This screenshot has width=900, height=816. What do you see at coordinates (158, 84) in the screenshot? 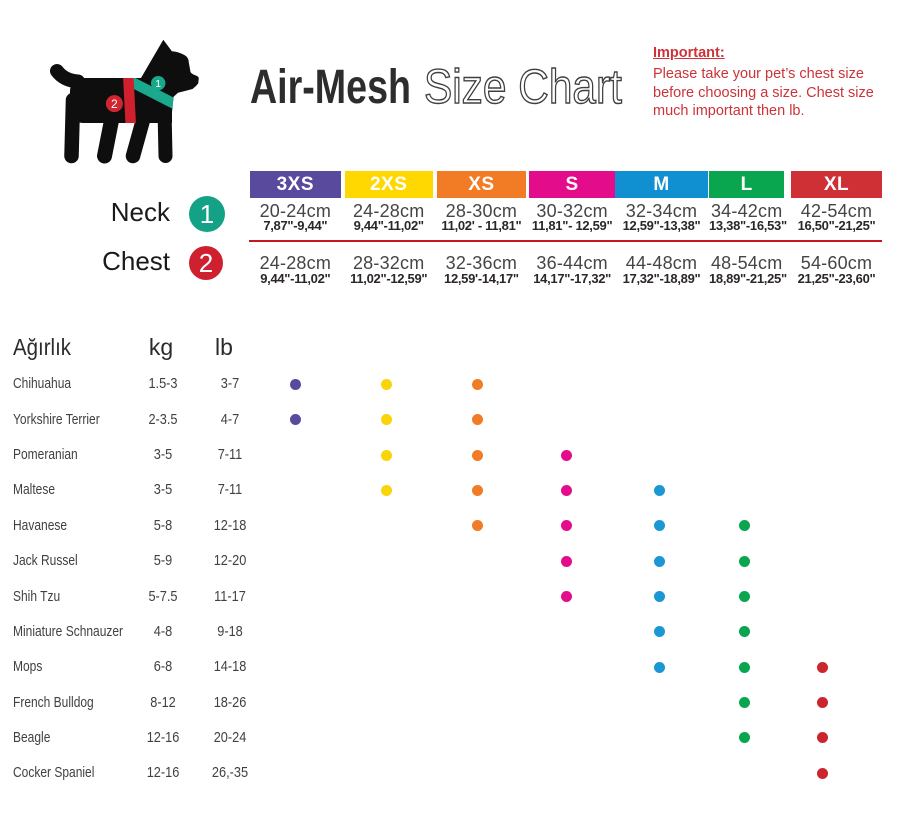
I see `svg-text: 1` at bounding box center [158, 84].